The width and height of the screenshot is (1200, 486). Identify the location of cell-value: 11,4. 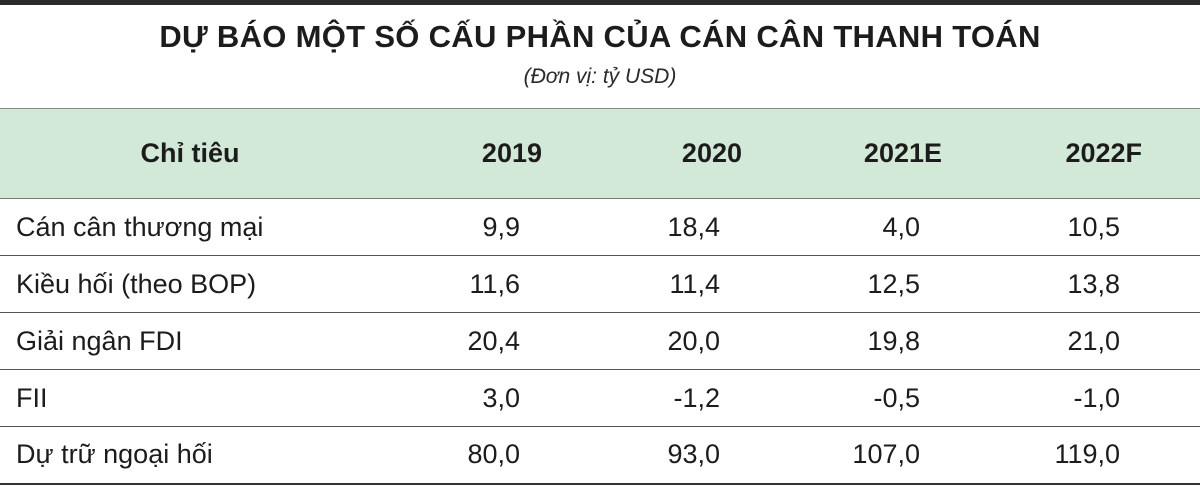
(700, 284).